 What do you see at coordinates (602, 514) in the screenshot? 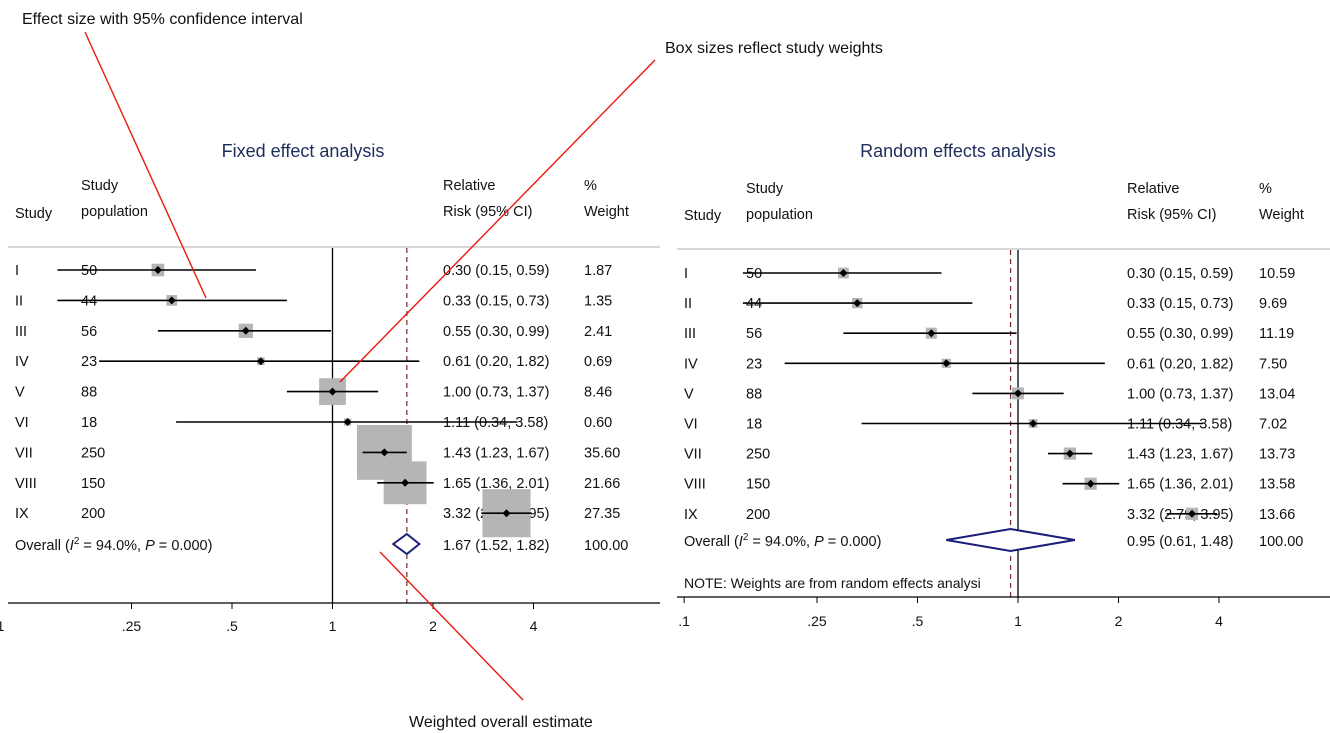
I see `study-weight-label: 27.35` at bounding box center [602, 514].